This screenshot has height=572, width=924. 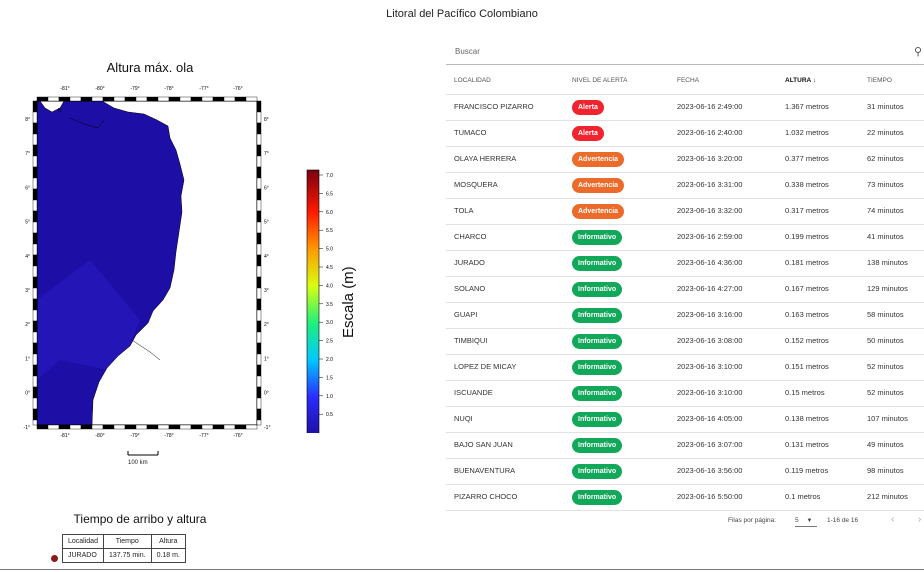 What do you see at coordinates (168, 555) in the screenshot?
I see `arrival-cell: 0.18 m.` at bounding box center [168, 555].